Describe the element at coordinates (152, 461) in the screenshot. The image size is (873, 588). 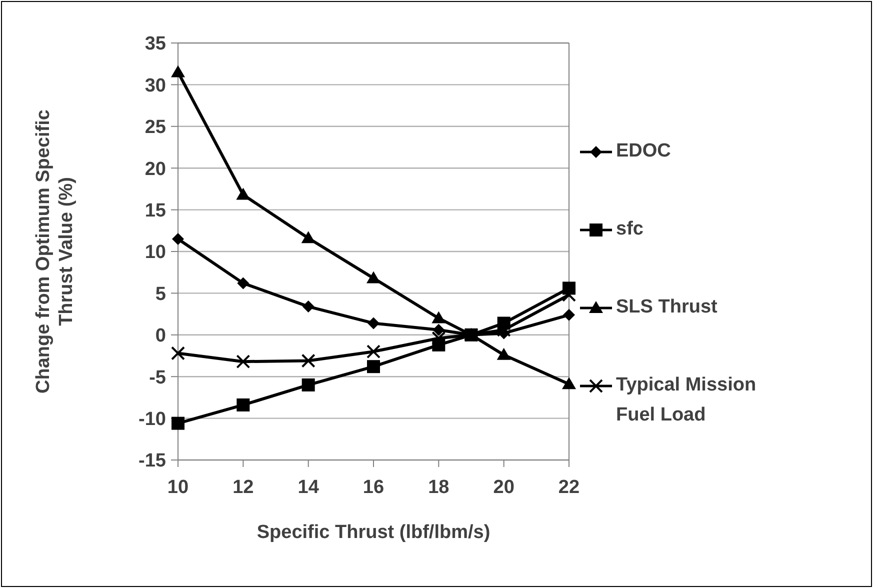
I see `y-tick-label: -15` at that location.